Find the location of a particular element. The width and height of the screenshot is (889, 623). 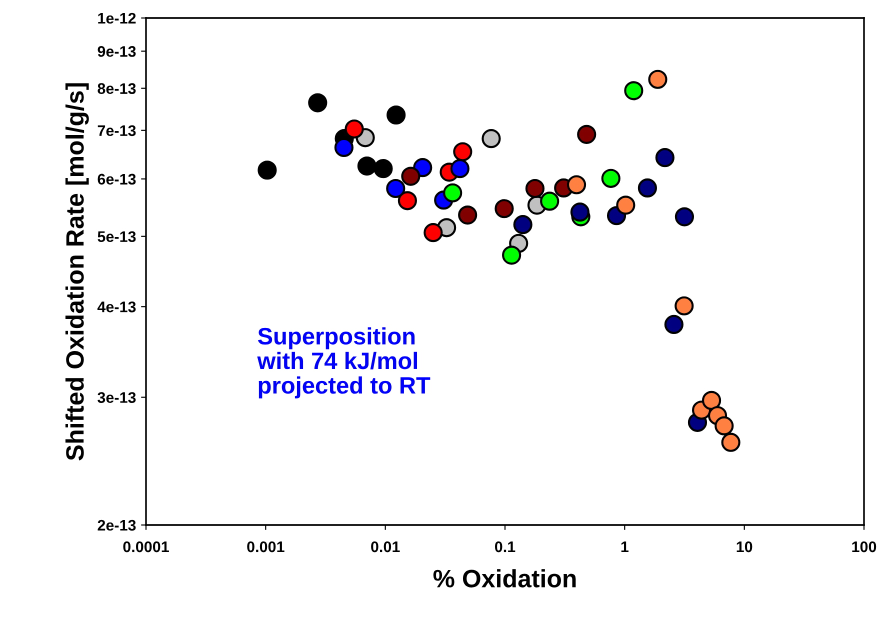

x-tick-label: 100 is located at coordinates (864, 546).